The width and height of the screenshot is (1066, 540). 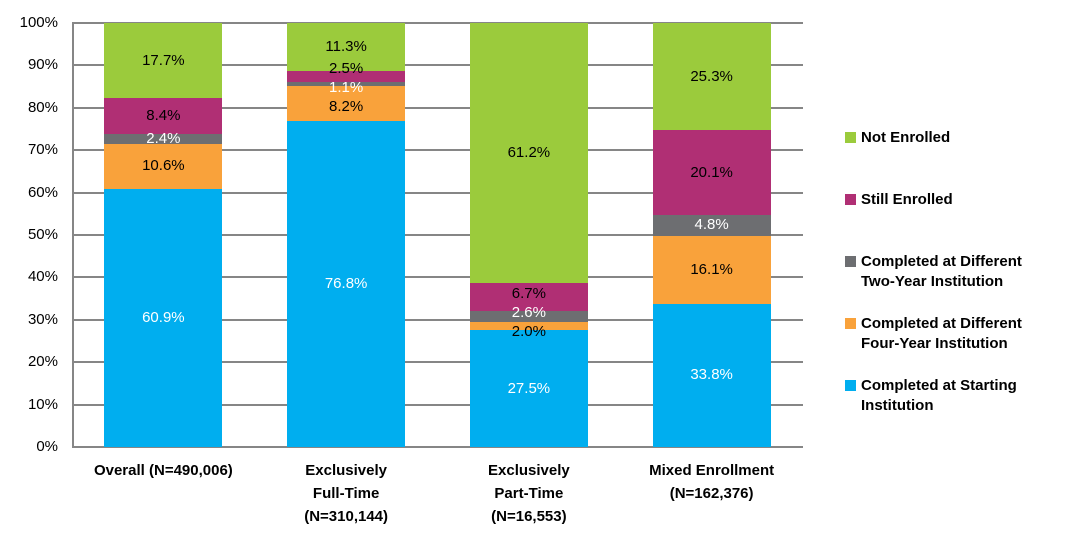 I want to click on y-axis-tick-label: 20%, so click(x=42, y=362).